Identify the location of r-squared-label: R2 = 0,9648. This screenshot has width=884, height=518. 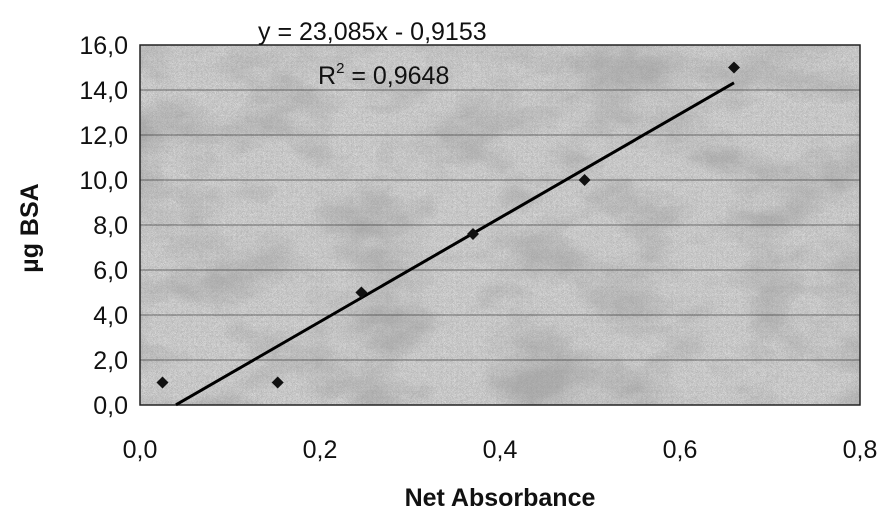
(383, 75).